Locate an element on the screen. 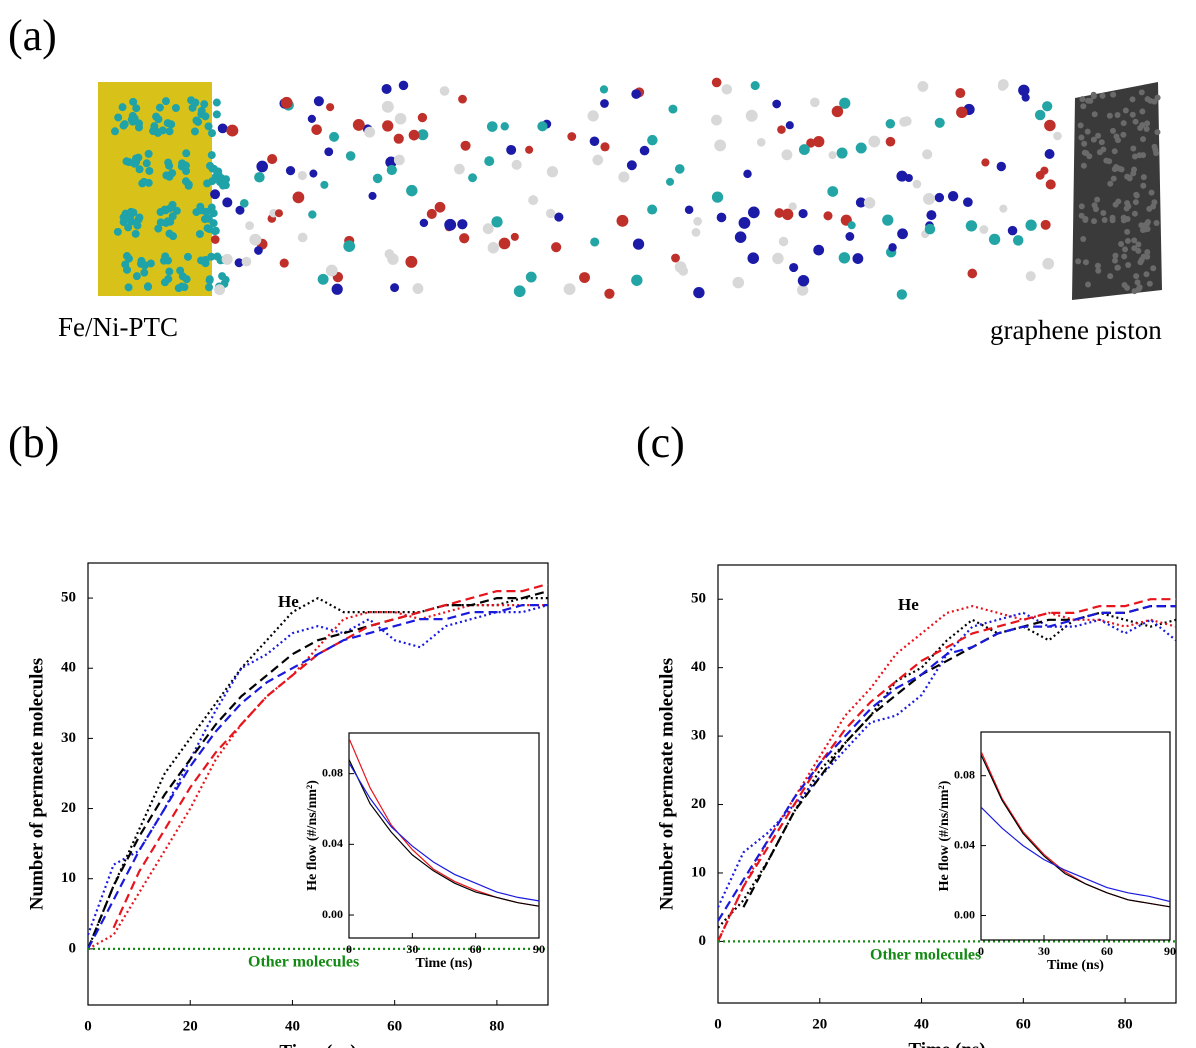 This screenshot has width=1196, height=1048. x-tick-label: 30 is located at coordinates (412, 949).